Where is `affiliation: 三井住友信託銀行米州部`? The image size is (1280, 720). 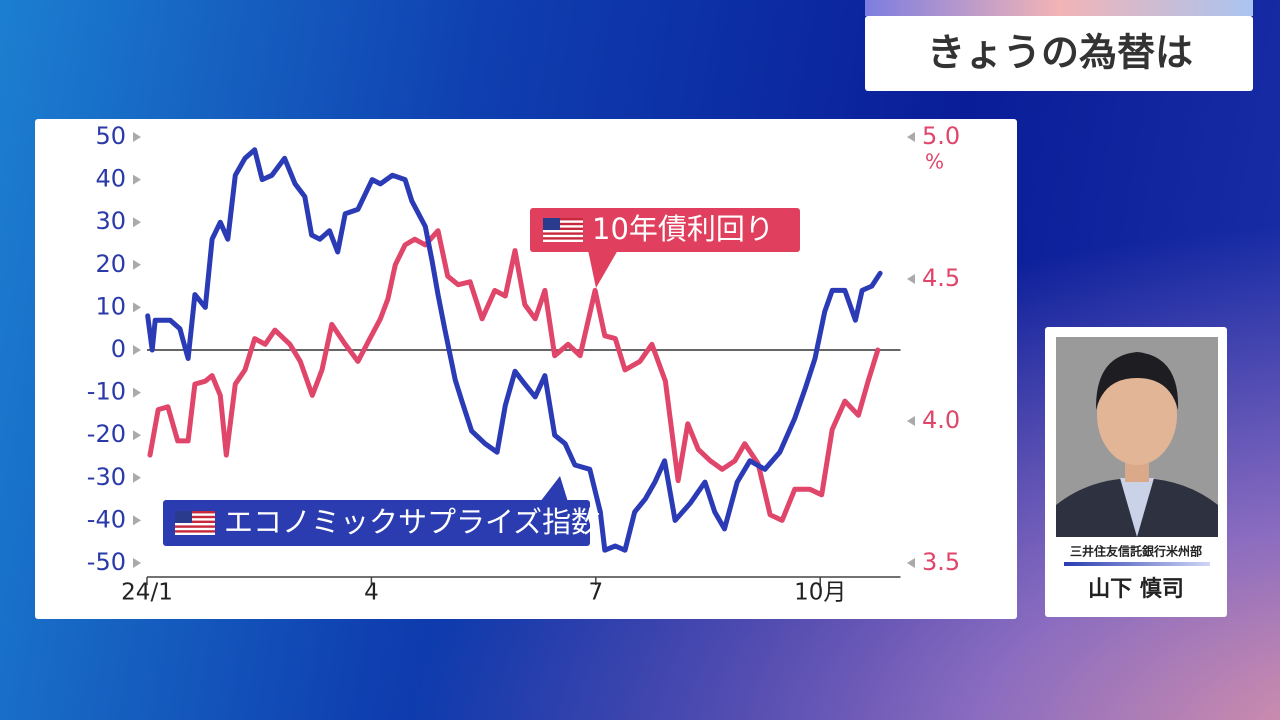 affiliation: 三井住友信託銀行米州部 is located at coordinates (1136, 551).